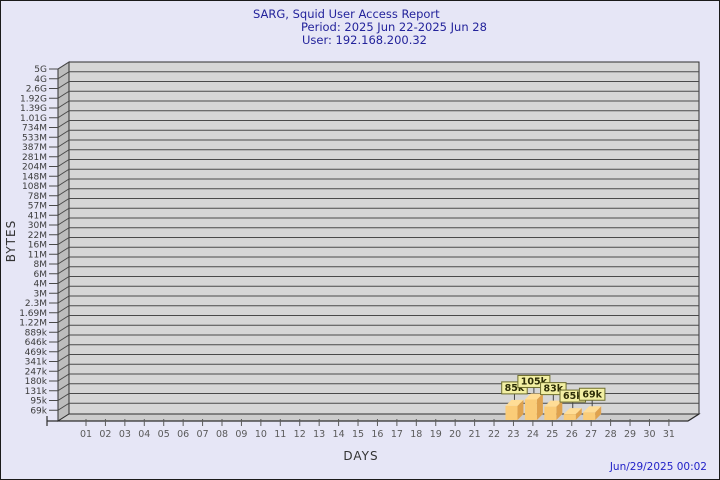 The width and height of the screenshot is (720, 480). Describe the element at coordinates (36, 90) in the screenshot. I see `y-axis-tick-label: 2.6G` at that location.